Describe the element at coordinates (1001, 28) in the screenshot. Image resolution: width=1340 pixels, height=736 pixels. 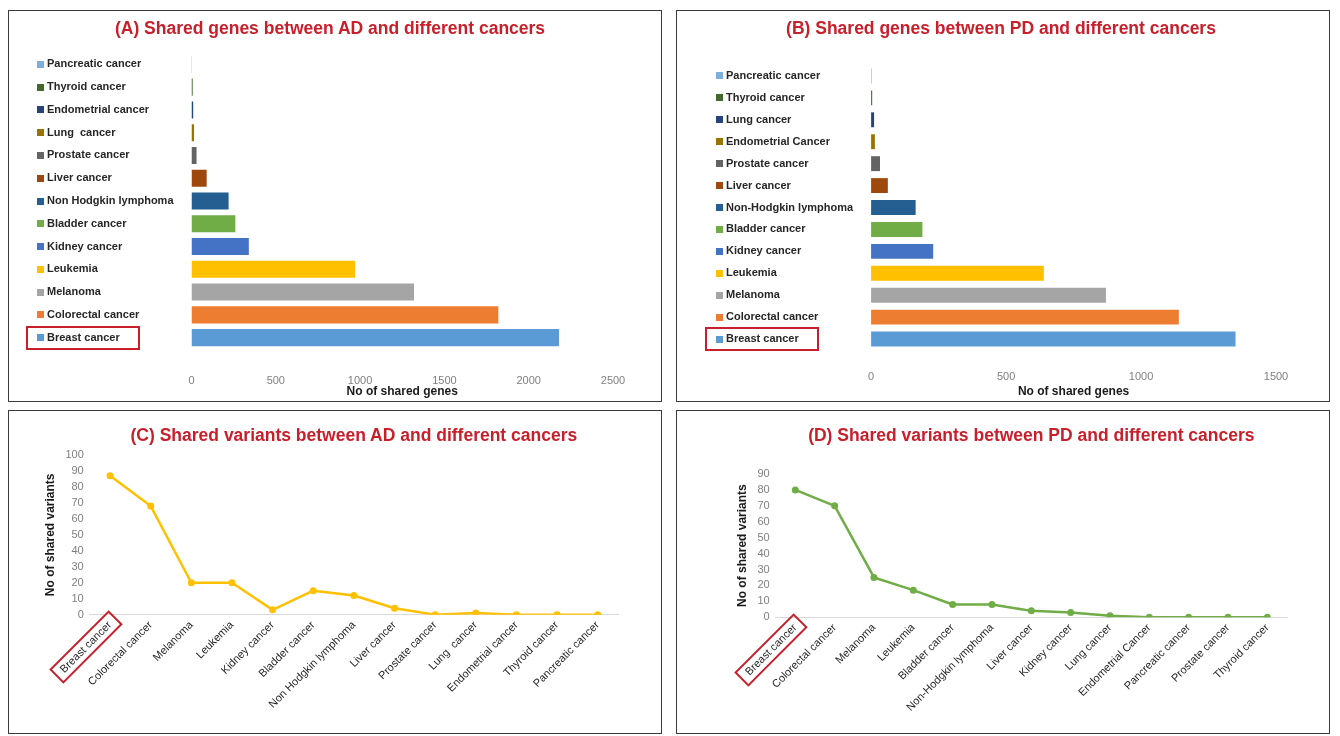
I see `chart-title: (B) Shared genes between PD and different cancers` at that location.